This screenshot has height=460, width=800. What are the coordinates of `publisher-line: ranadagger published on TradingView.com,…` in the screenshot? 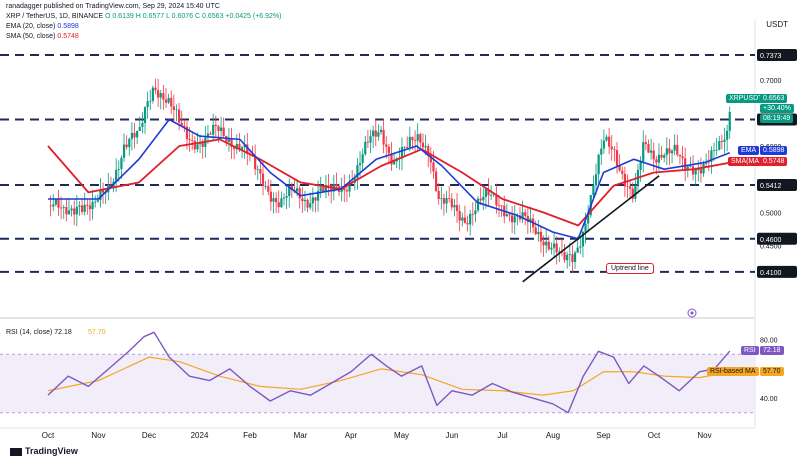 It's located at (113, 6).